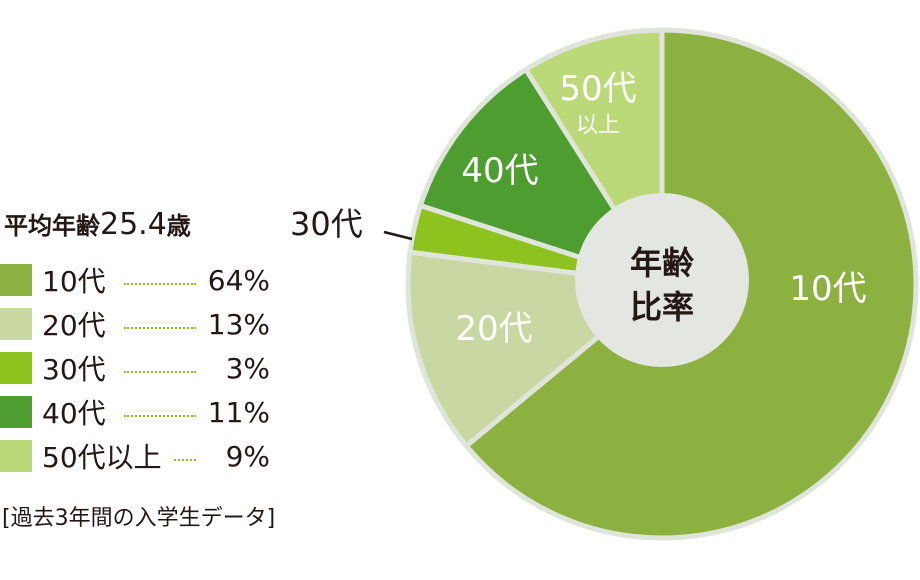  Describe the element at coordinates (135, 280) in the screenshot. I see `legend-item: 10代 64%` at that location.